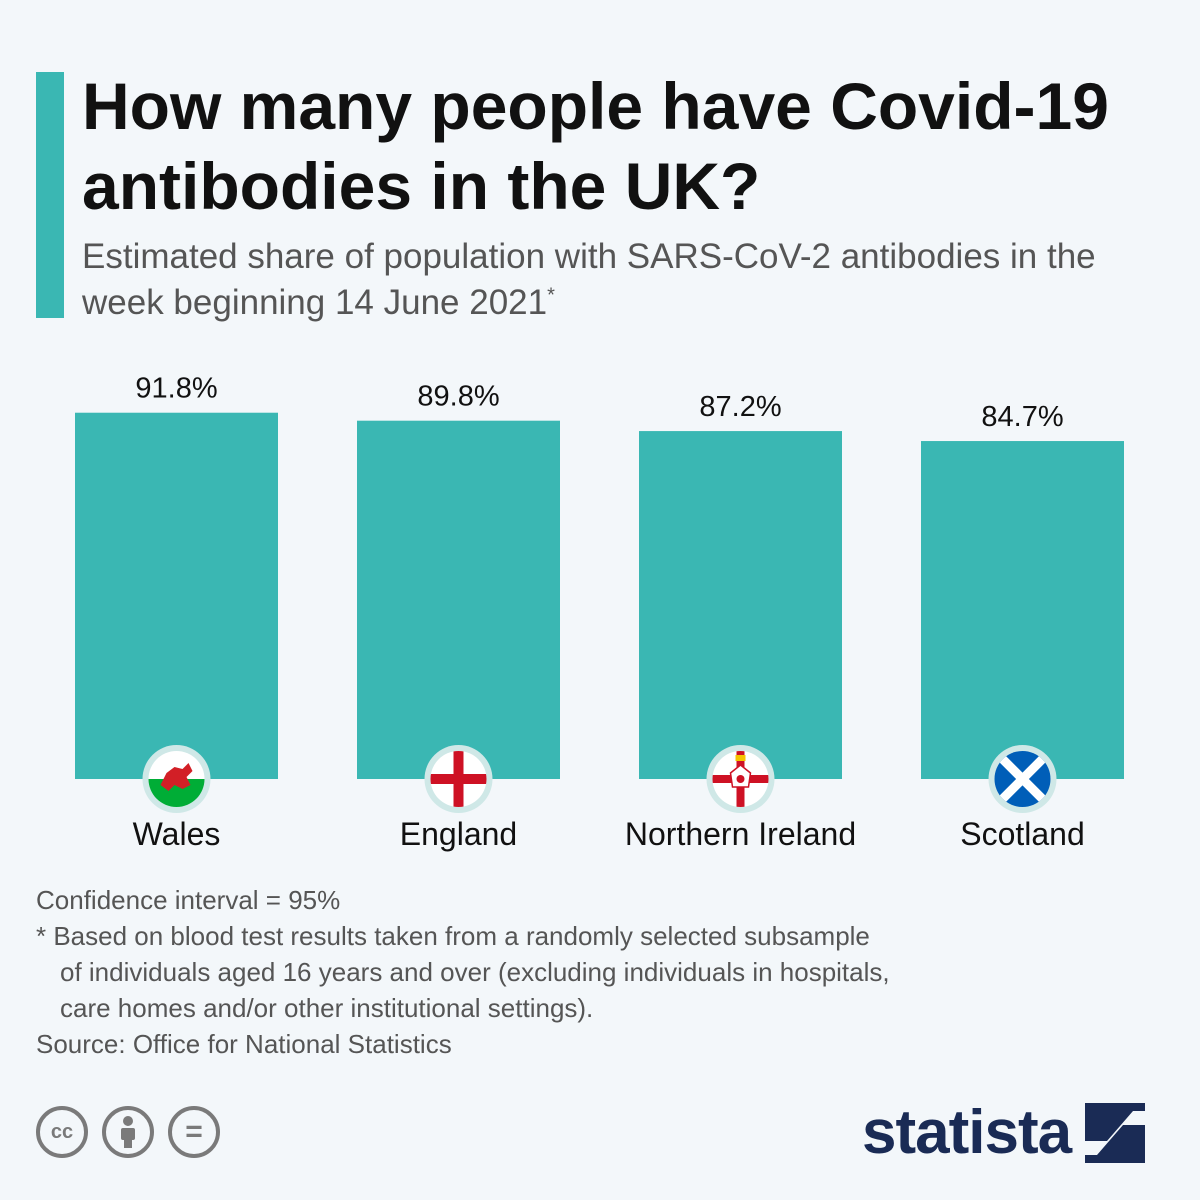 The height and width of the screenshot is (1200, 1200). I want to click on bar-northern-ireland, so click(740, 605).